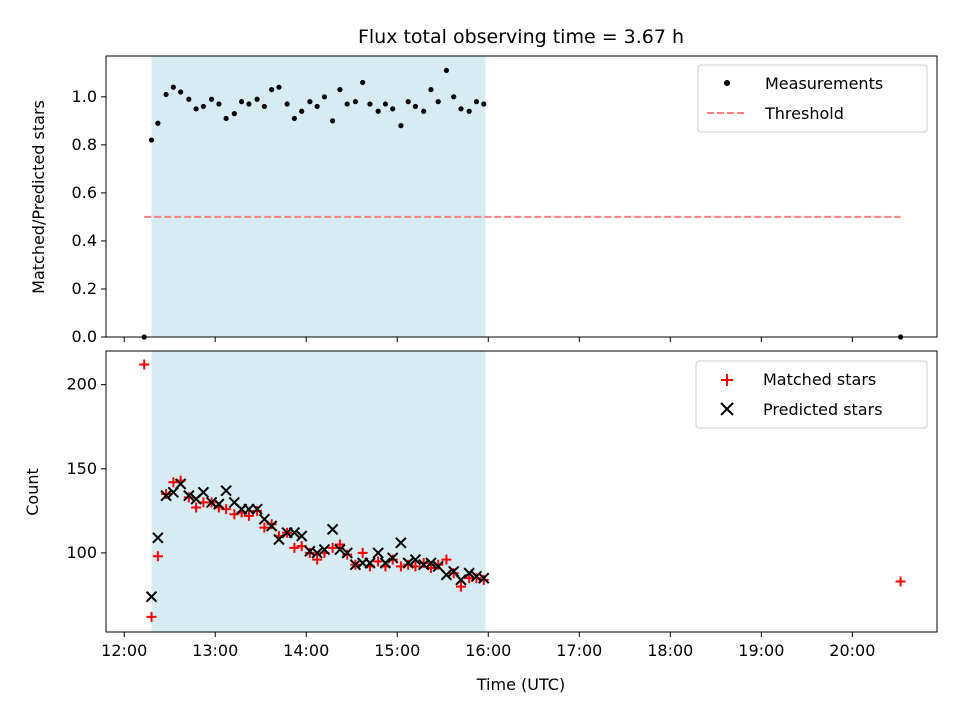  I want to click on top-y-tick-label: 0.8, so click(84, 144).